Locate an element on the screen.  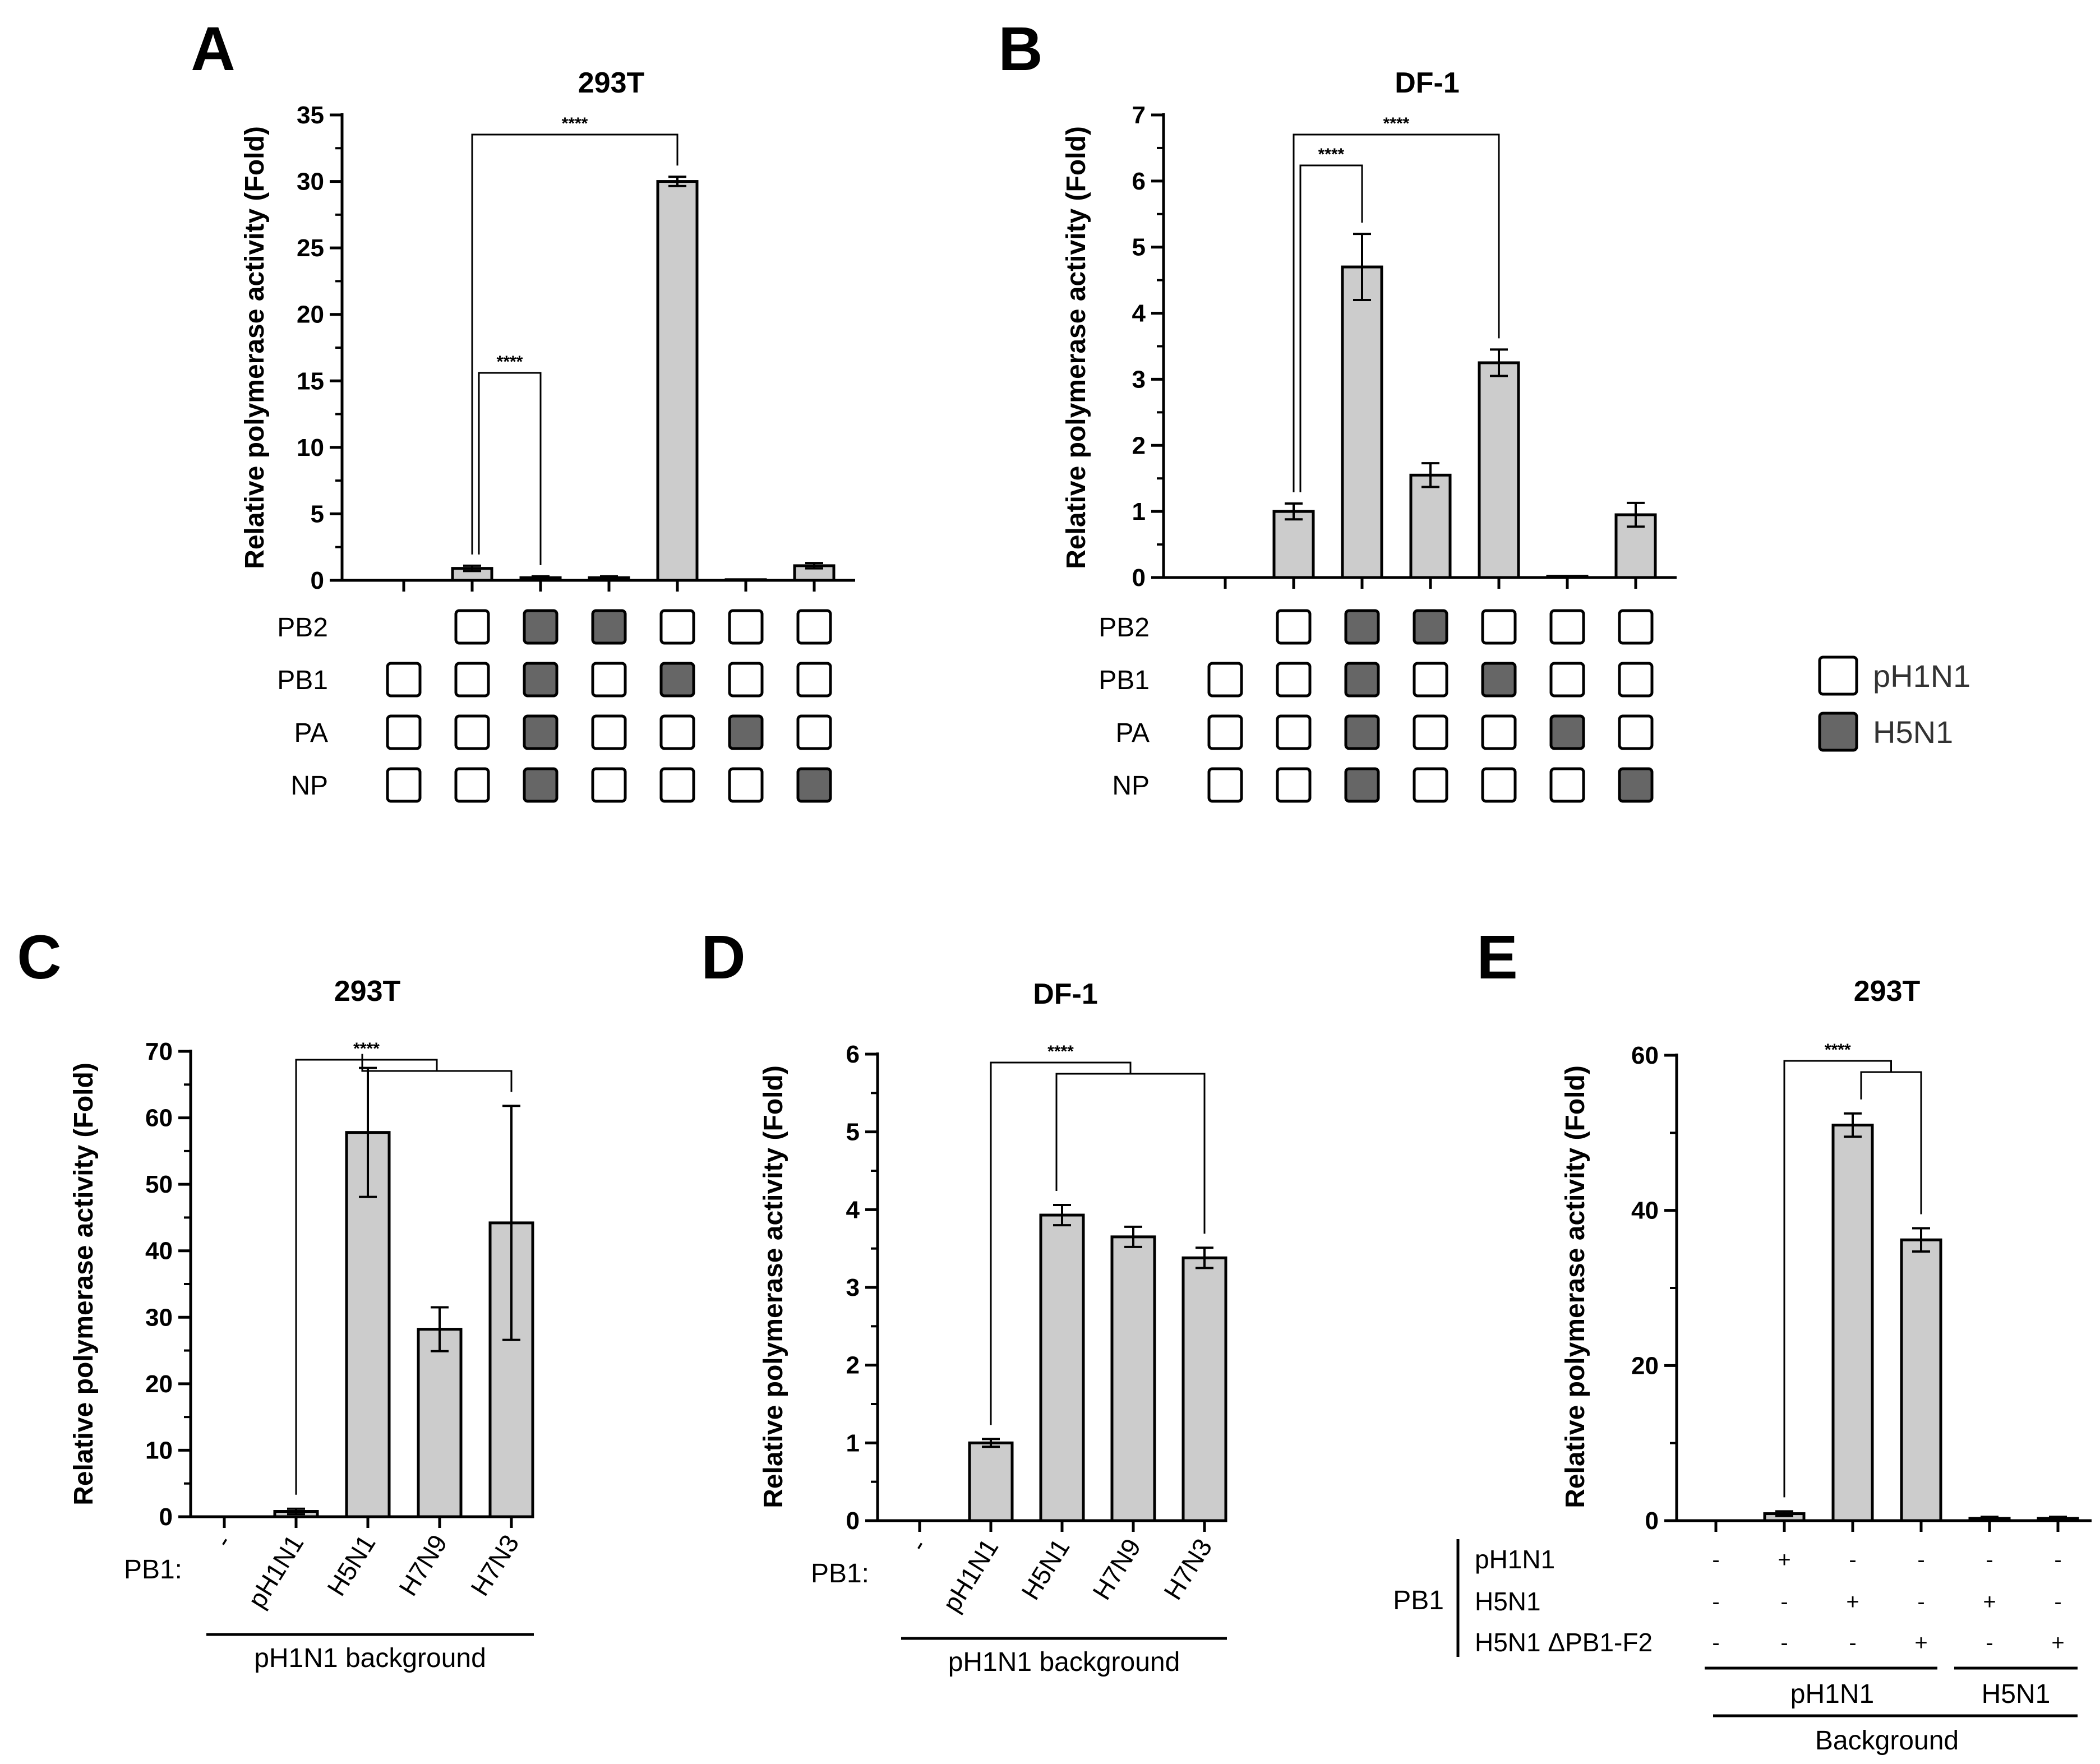
y-tick-label: 70 is located at coordinates (159, 1051).